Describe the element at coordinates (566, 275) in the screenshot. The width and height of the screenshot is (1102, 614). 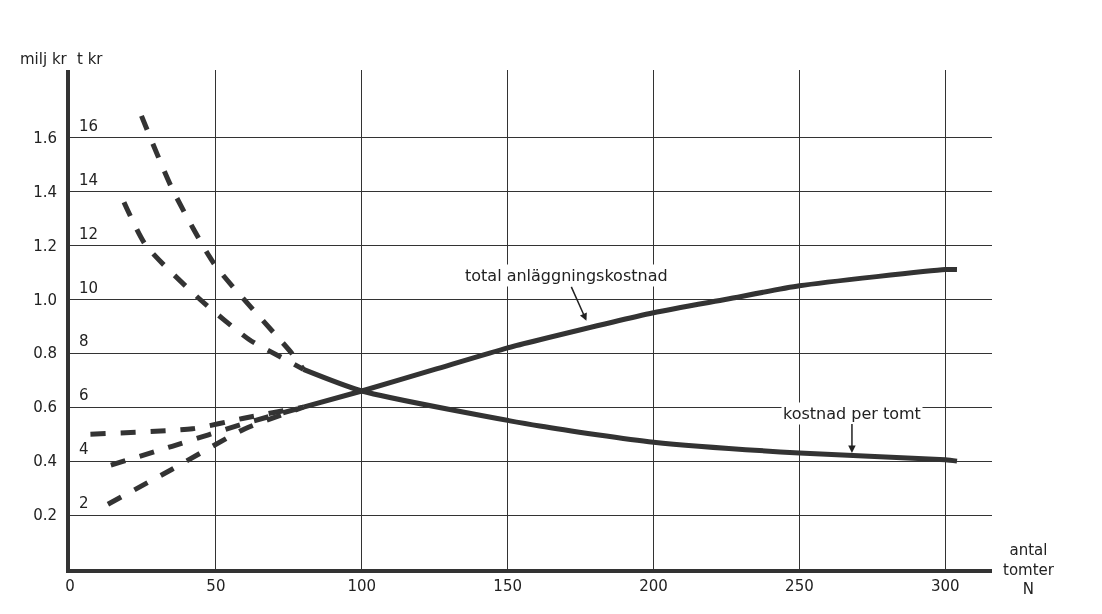
I see `annotation: total anläggningskostnad` at that location.